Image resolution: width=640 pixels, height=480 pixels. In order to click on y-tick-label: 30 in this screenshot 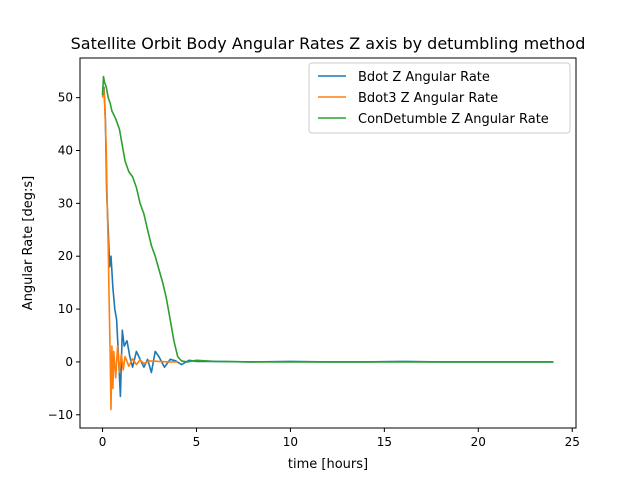, I will do `click(65, 203)`.